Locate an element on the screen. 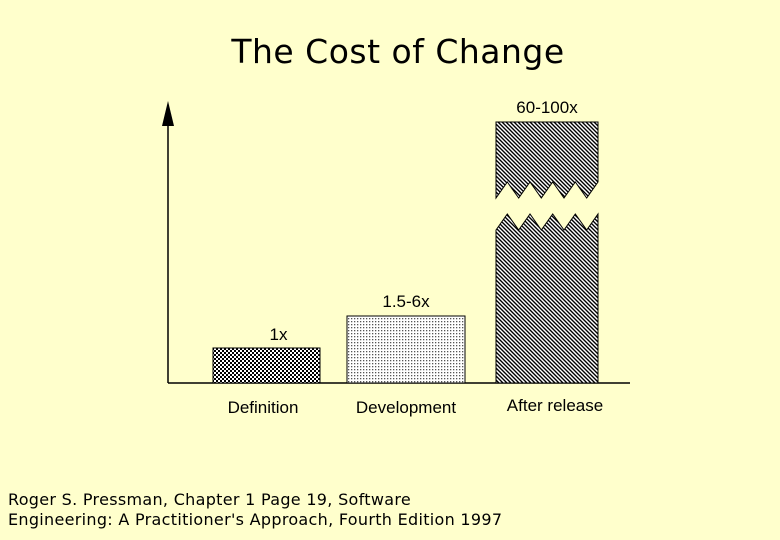 The width and height of the screenshot is (780, 540). data-label-definition: 1x is located at coordinates (279, 334).